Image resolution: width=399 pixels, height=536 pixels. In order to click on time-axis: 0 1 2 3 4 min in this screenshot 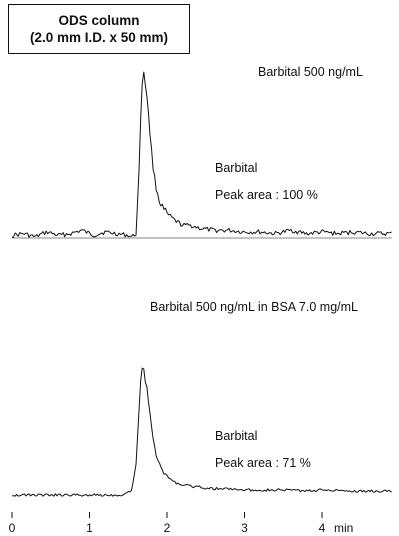, I will do `click(181, 523)`.